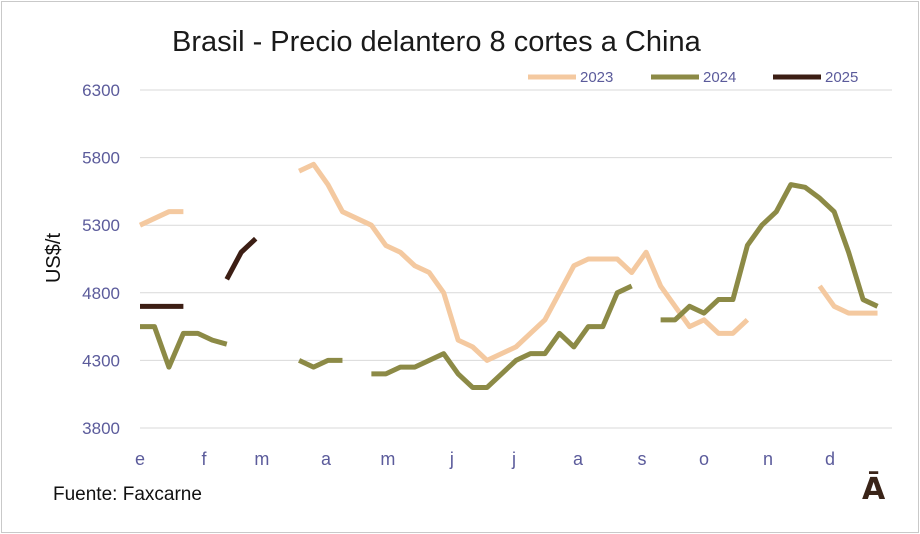 Image resolution: width=920 pixels, height=534 pixels. I want to click on x-tick-label-3: a, so click(326, 459).